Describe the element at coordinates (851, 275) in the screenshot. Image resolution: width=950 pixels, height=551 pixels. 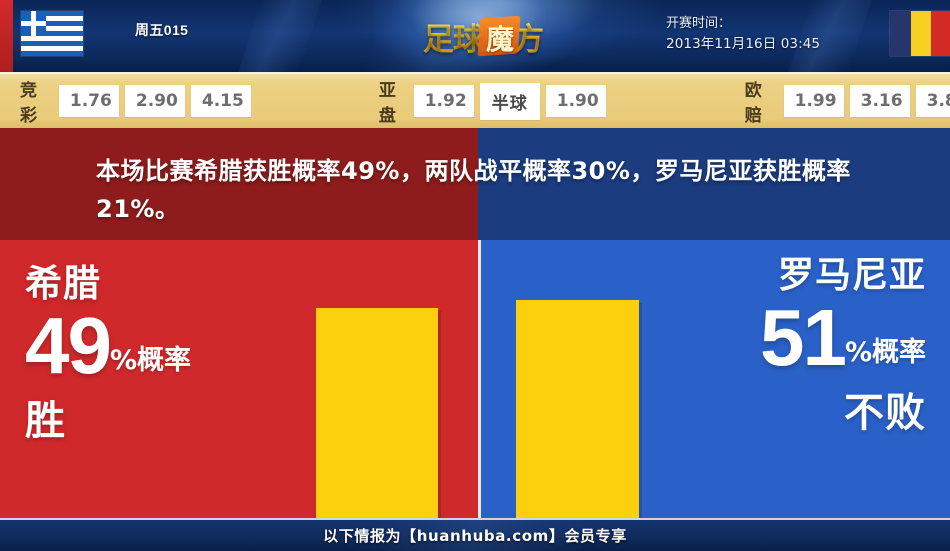
I see `away-team-name: 罗马尼亚` at that location.